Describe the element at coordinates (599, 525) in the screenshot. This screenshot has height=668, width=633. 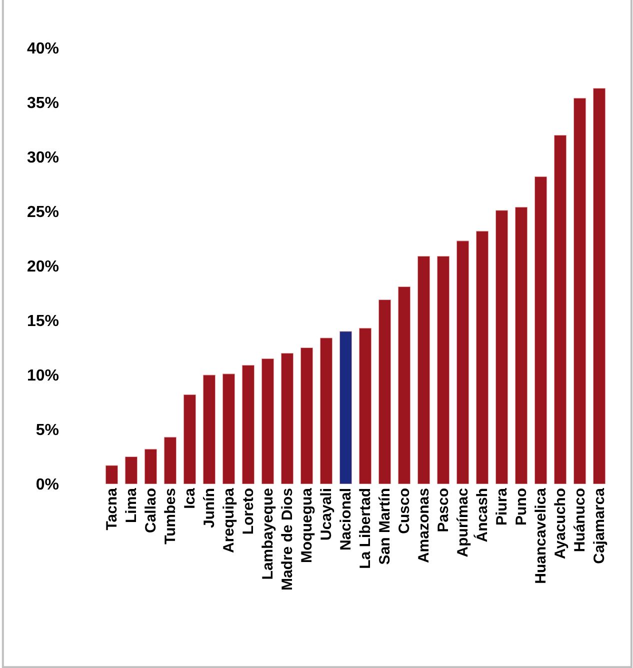
I see `x-tick-label: Cajamarca` at that location.